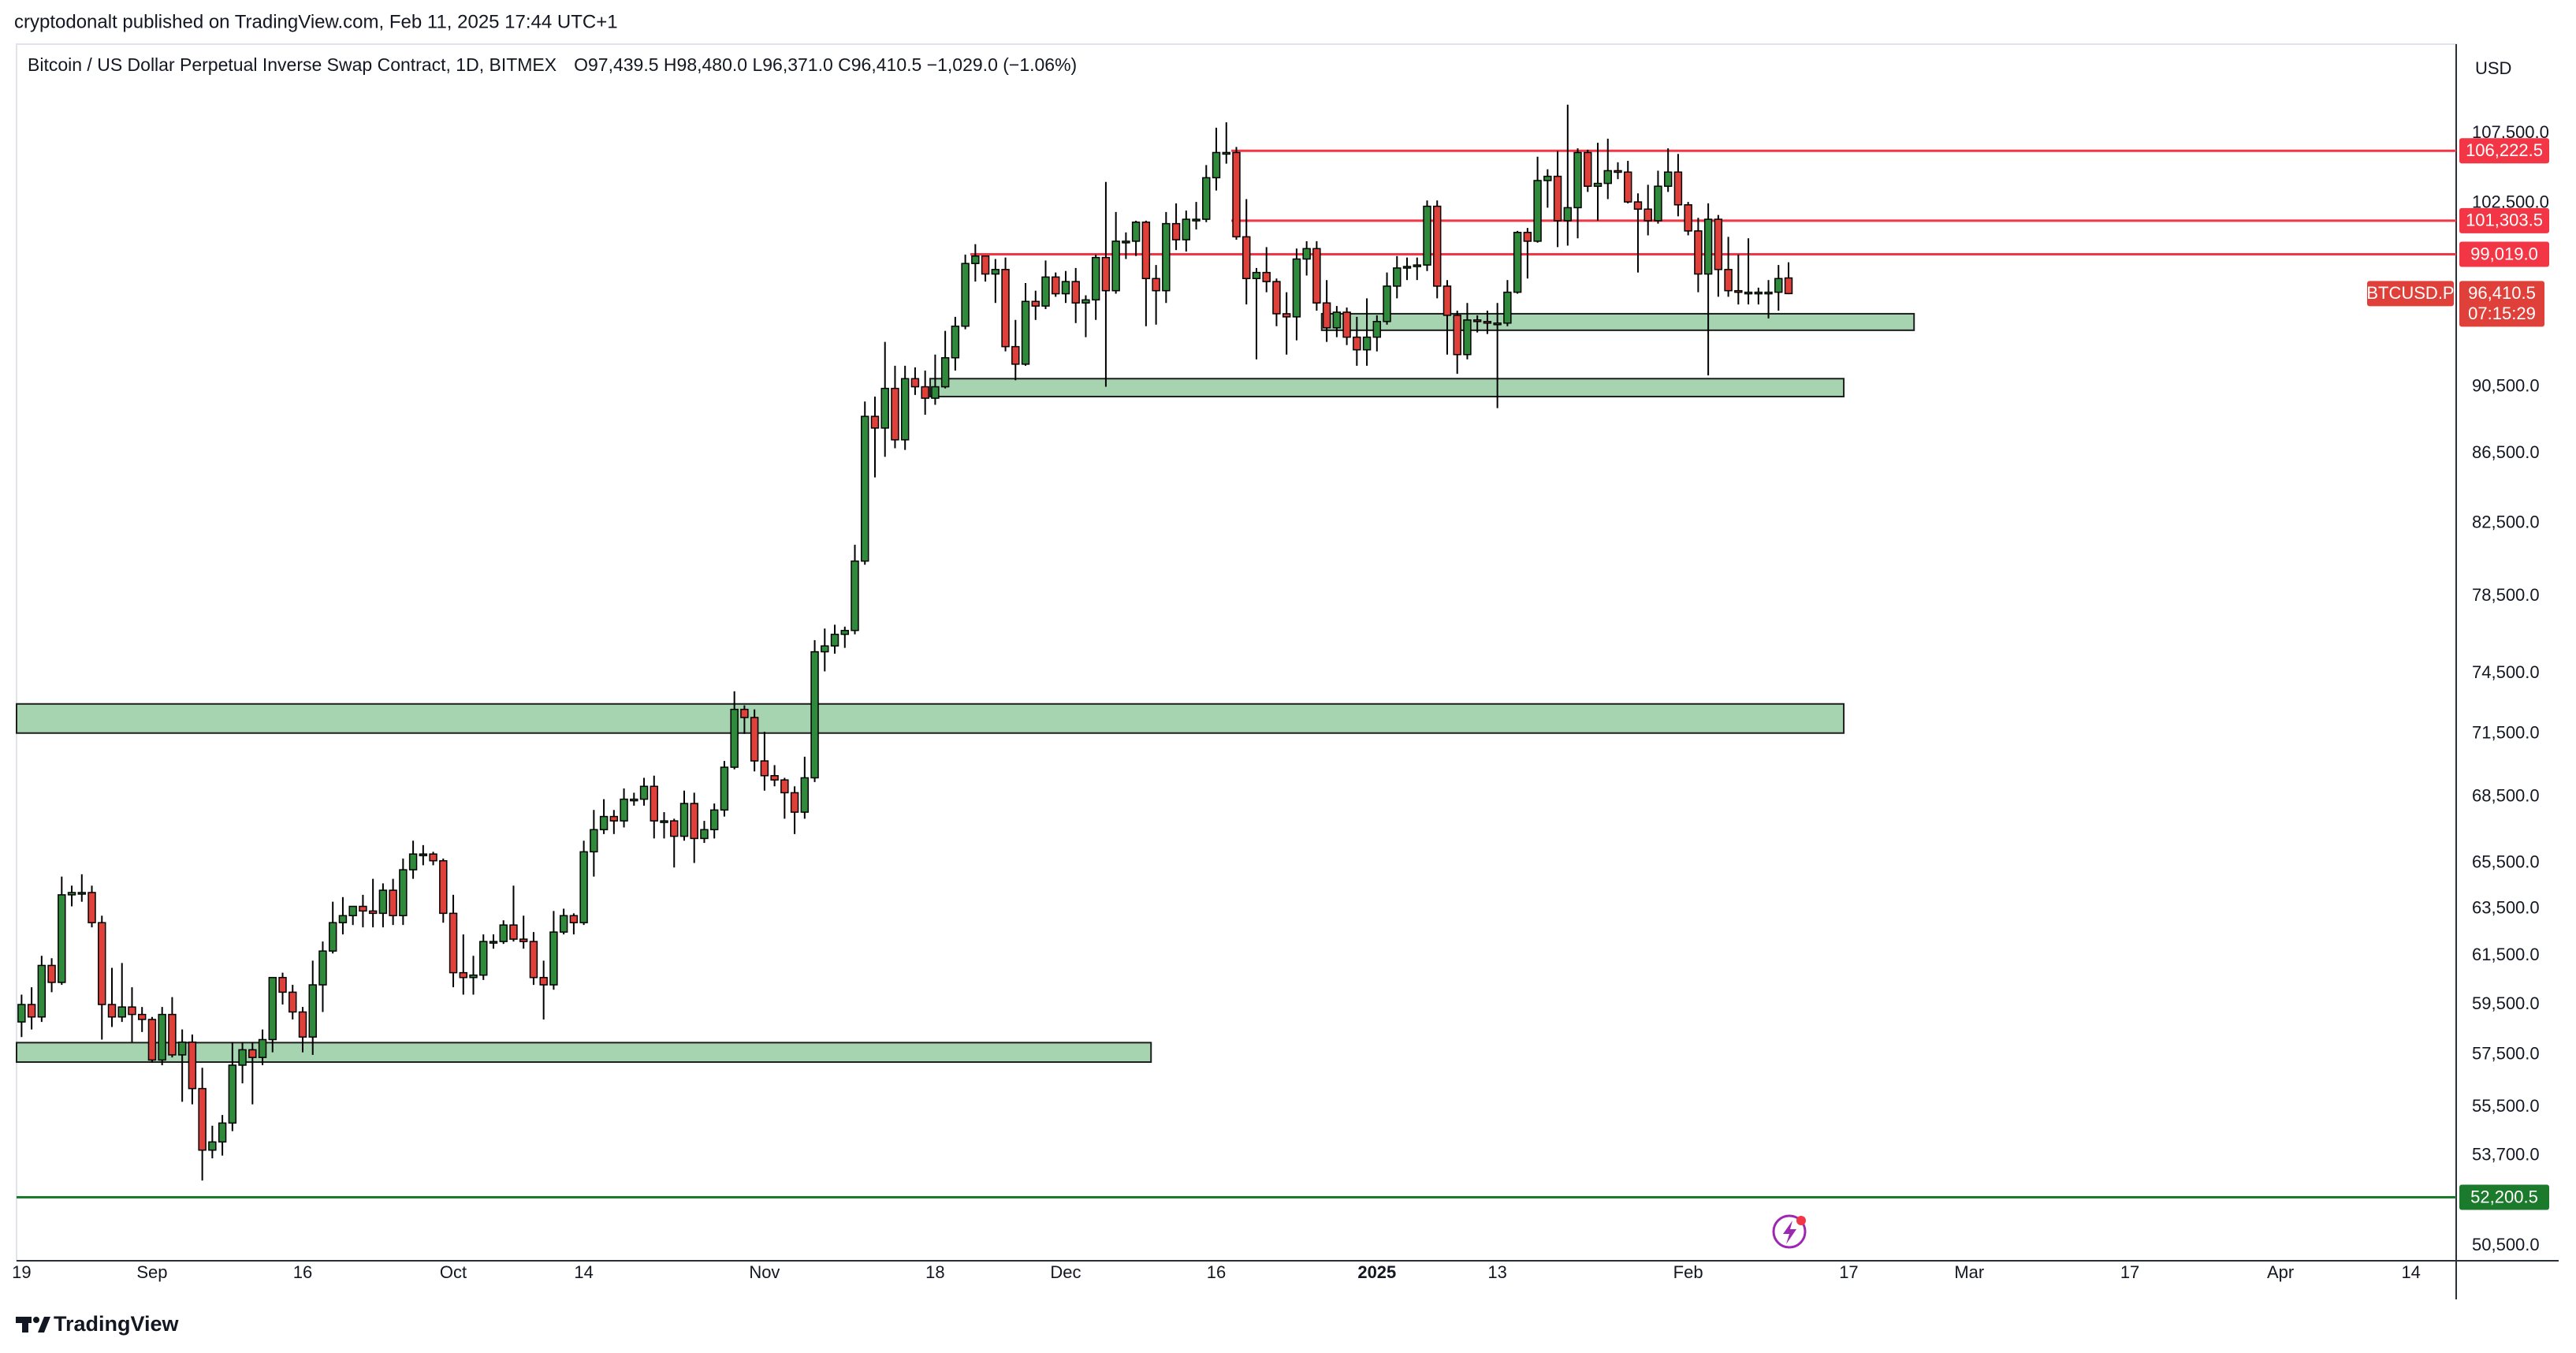 The image size is (2576, 1353). Describe the element at coordinates (2410, 293) in the screenshot. I see `symbol-tag-label: BTCUSD.P` at that location.